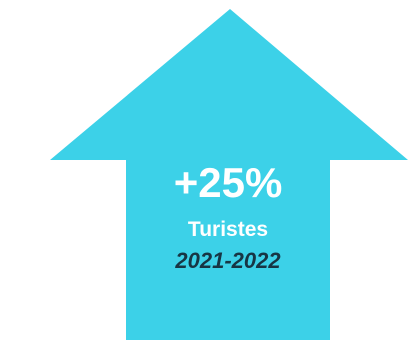  I want to click on stat-period: 2021-2022, so click(228, 260).